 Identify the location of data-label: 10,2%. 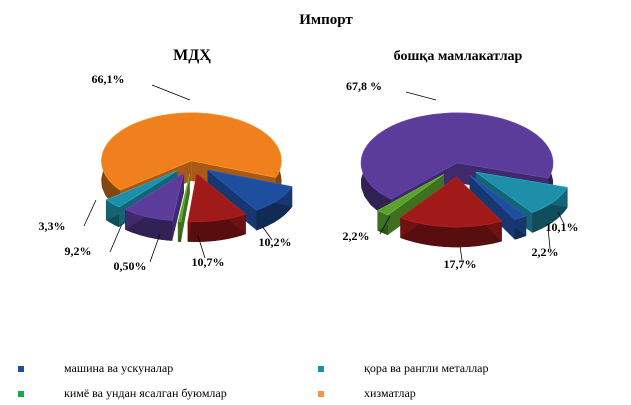
(275, 242).